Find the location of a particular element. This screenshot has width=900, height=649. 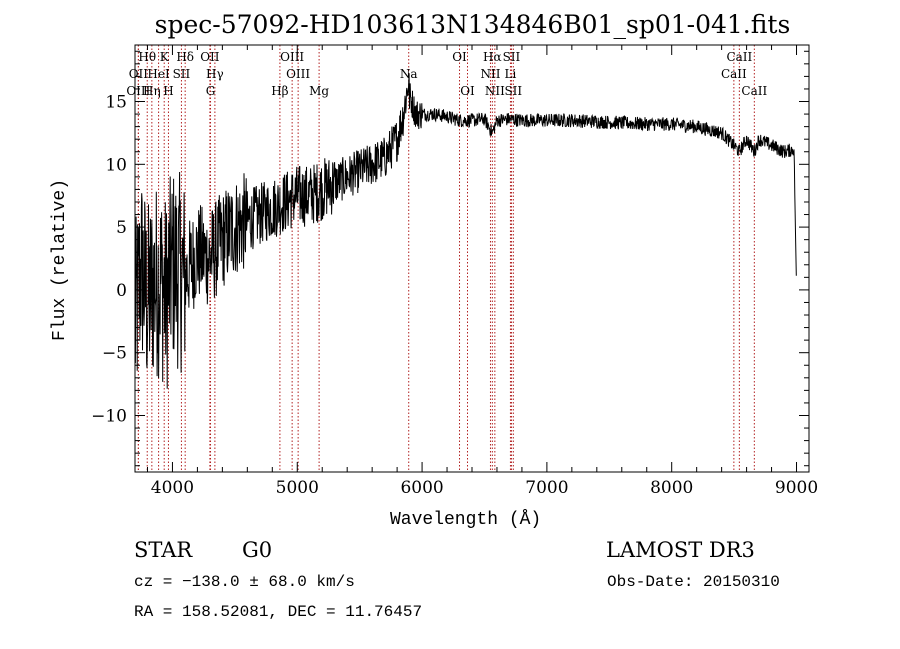

marker-label-Li: Li is located at coordinates (511, 74).